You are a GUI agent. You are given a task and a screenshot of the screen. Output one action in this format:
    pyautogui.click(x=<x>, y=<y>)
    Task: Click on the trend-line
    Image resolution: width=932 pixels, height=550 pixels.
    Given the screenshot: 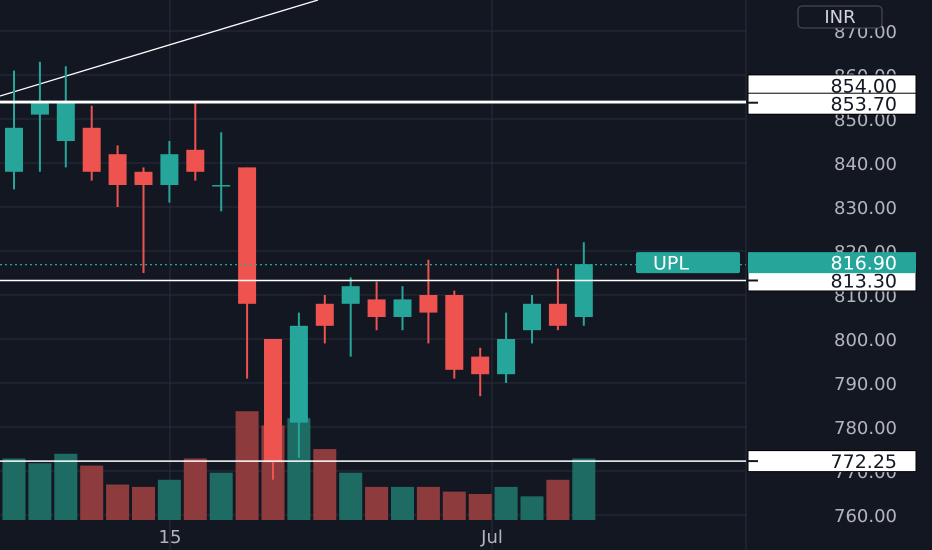 What is the action you would take?
    pyautogui.click(x=159, y=48)
    